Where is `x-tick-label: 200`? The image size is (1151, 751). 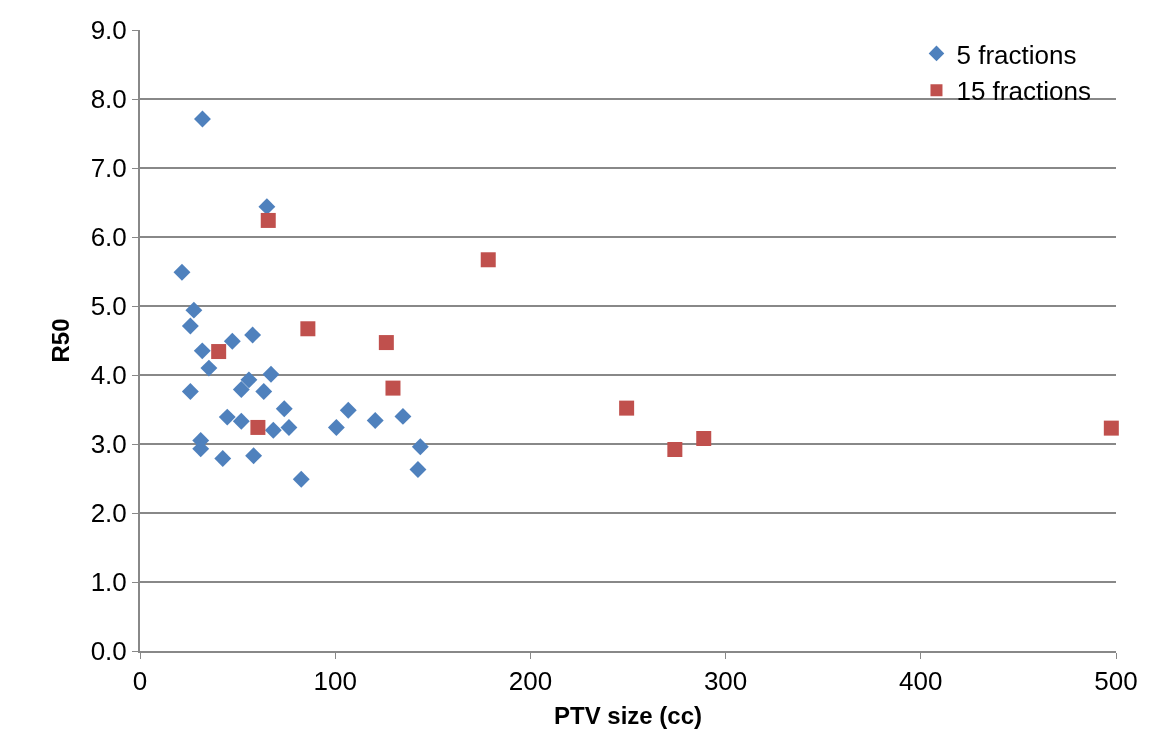 x-tick-label: 200 is located at coordinates (530, 681).